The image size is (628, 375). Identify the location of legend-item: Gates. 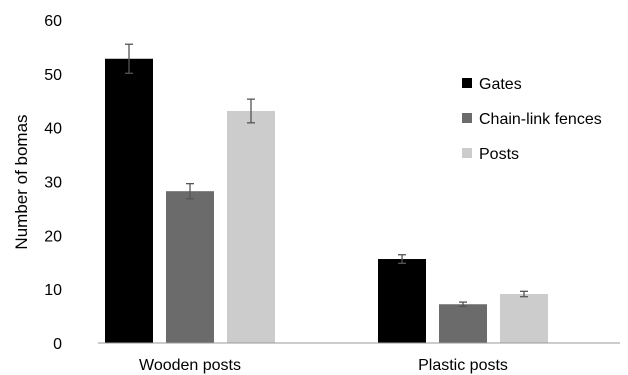
(492, 84).